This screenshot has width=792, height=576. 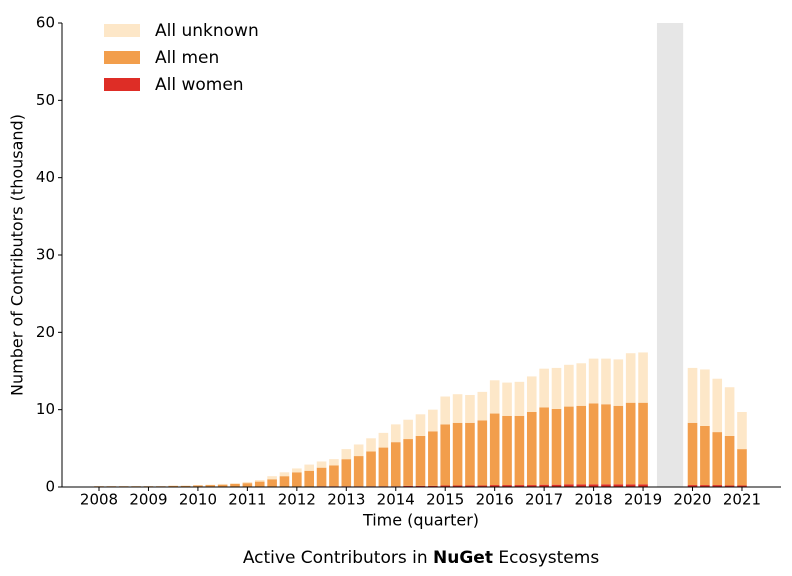 What do you see at coordinates (643, 500) in the screenshot?
I see `x-tick-label: 2019` at bounding box center [643, 500].